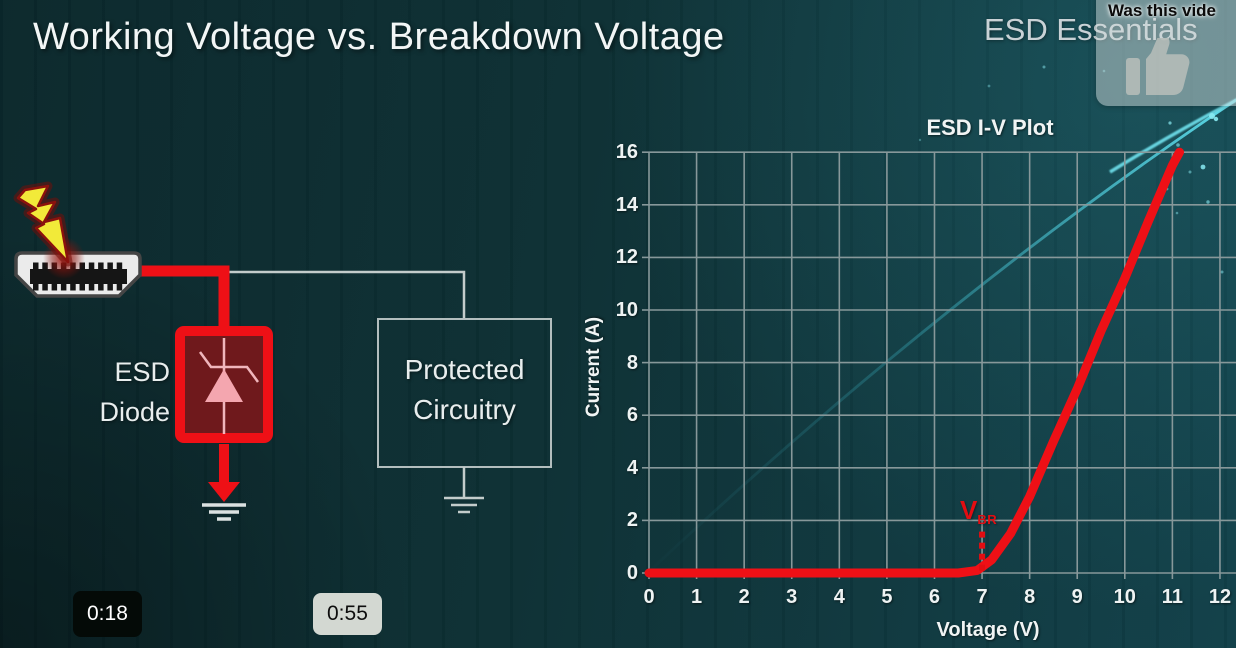 The image size is (1236, 648). I want to click on vbr-annotation-label: VBR, so click(978, 511).